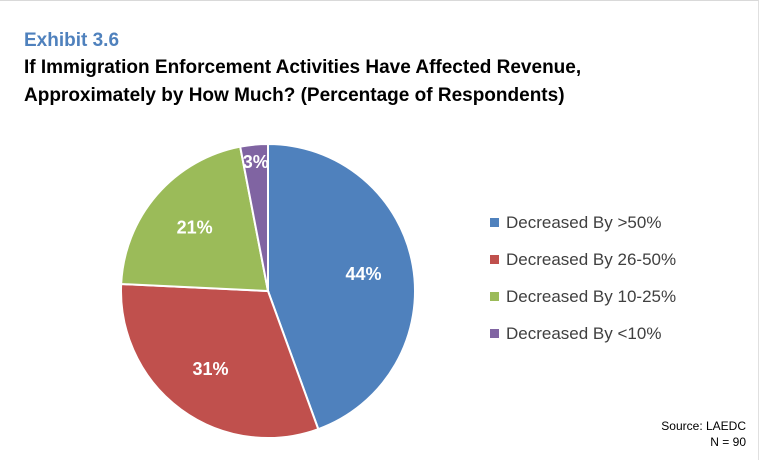 Image resolution: width=760 pixels, height=461 pixels. What do you see at coordinates (72, 40) in the screenshot?
I see `exhibit-label: Exhibit 3.6` at bounding box center [72, 40].